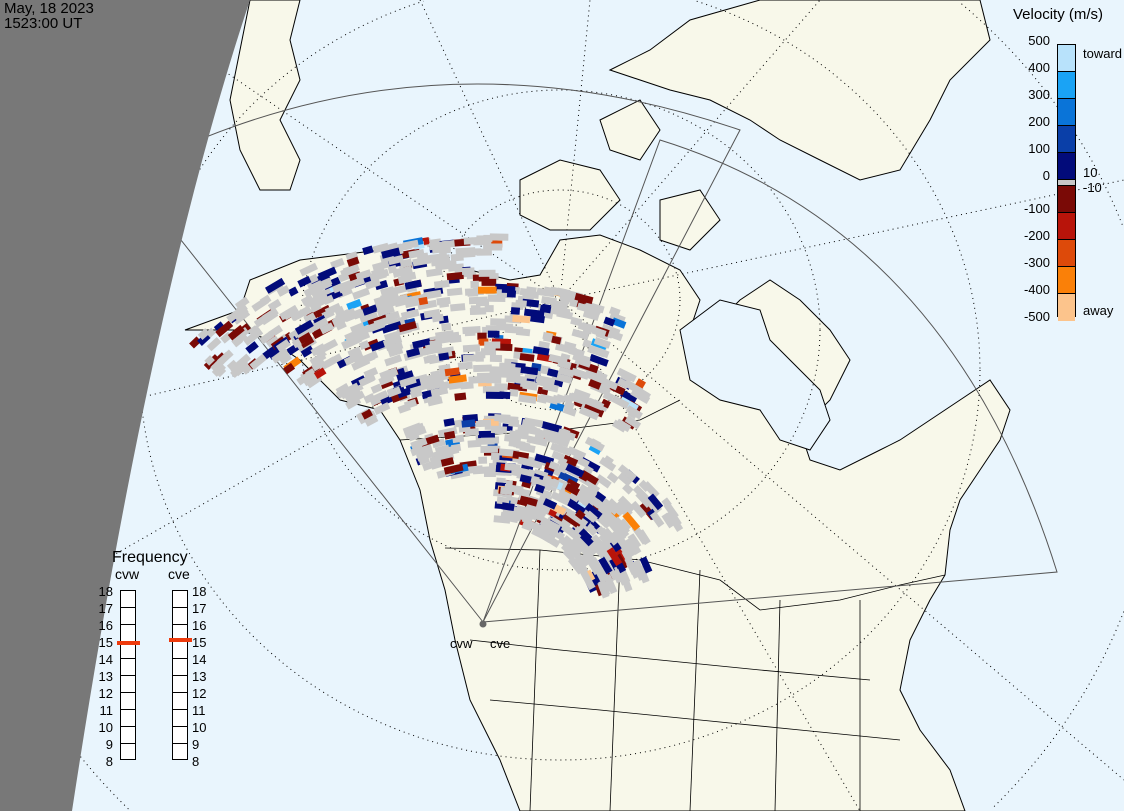  Describe the element at coordinates (1039, 67) in the screenshot. I see `velocity-tick-label: 400` at that location.